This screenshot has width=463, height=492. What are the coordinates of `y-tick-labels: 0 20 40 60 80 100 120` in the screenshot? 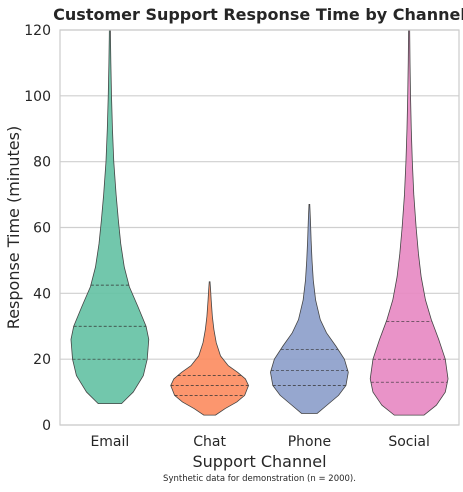 It's located at (37, 228).